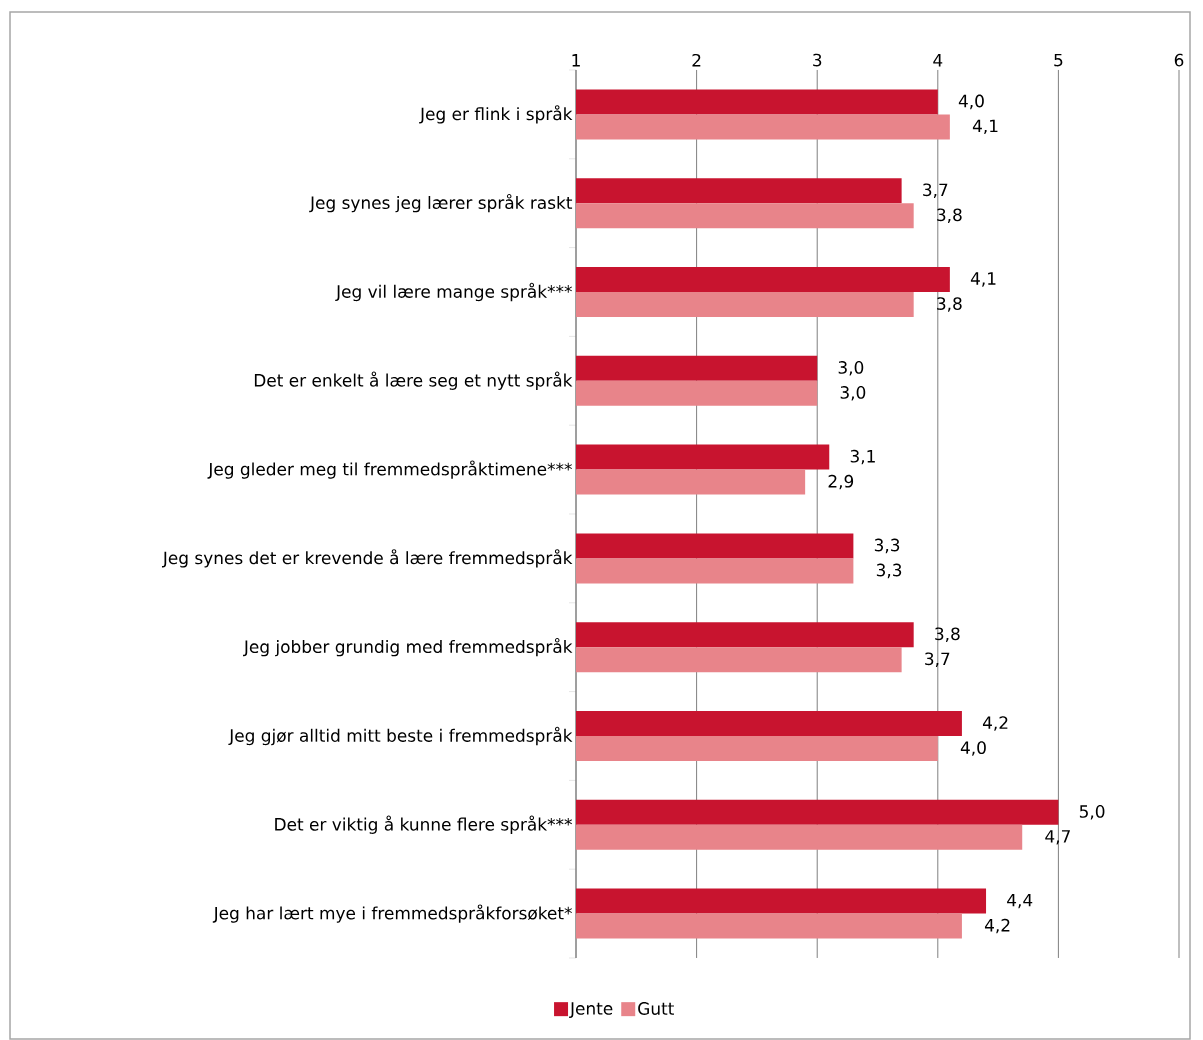 This screenshot has height=1040, width=1203. Describe the element at coordinates (413, 380) in the screenshot. I see `y-tick-label: Det er enkelt å lære seg et nytt språk` at that location.